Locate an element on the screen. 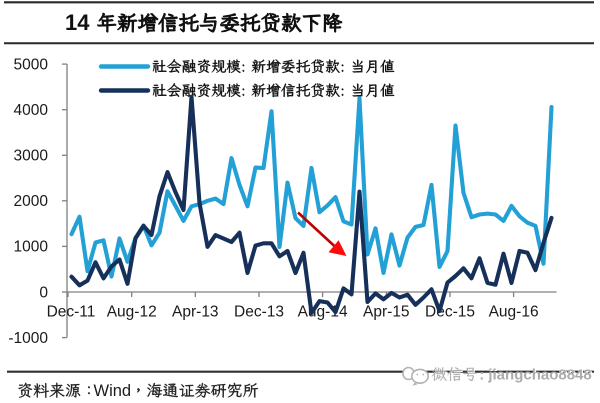 The width and height of the screenshot is (600, 403). svg-text: 2000 is located at coordinates (31, 201).